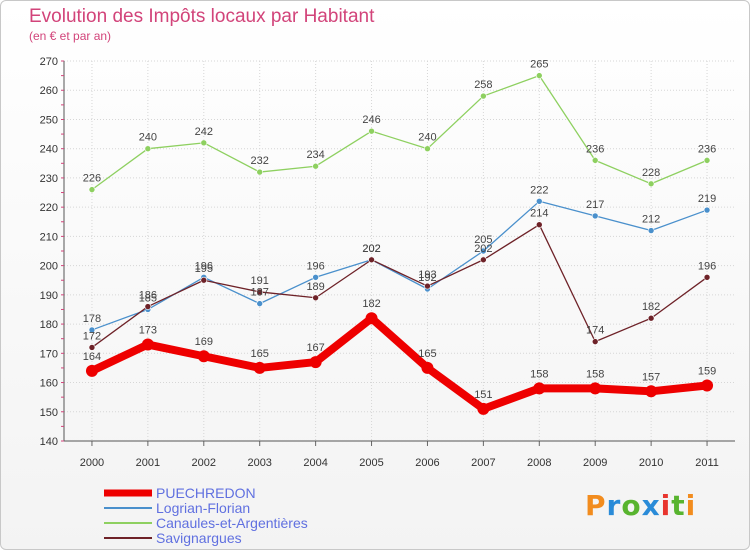 The image size is (750, 550). Describe the element at coordinates (691, 505) in the screenshot. I see `logo-letter: i` at that location.